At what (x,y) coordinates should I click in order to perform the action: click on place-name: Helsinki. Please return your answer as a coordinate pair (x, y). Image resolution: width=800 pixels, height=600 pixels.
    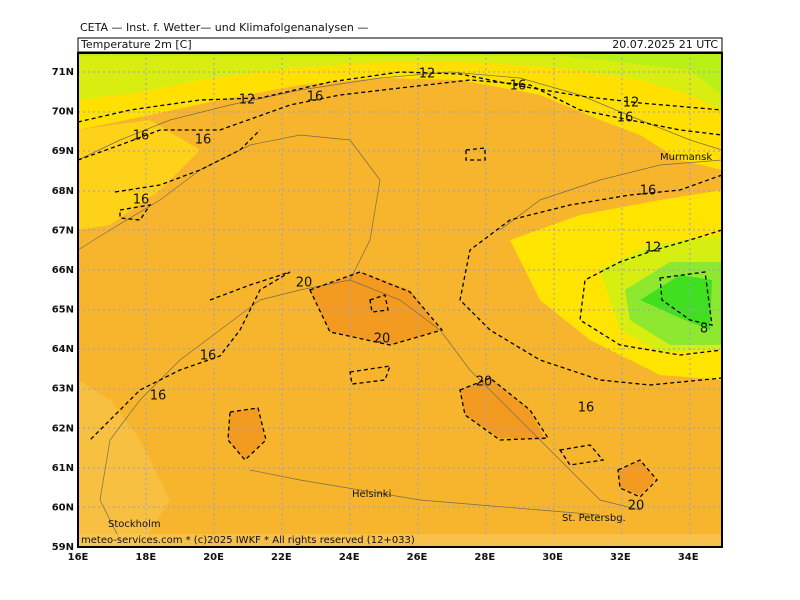
    Looking at the image, I should click on (371, 494).